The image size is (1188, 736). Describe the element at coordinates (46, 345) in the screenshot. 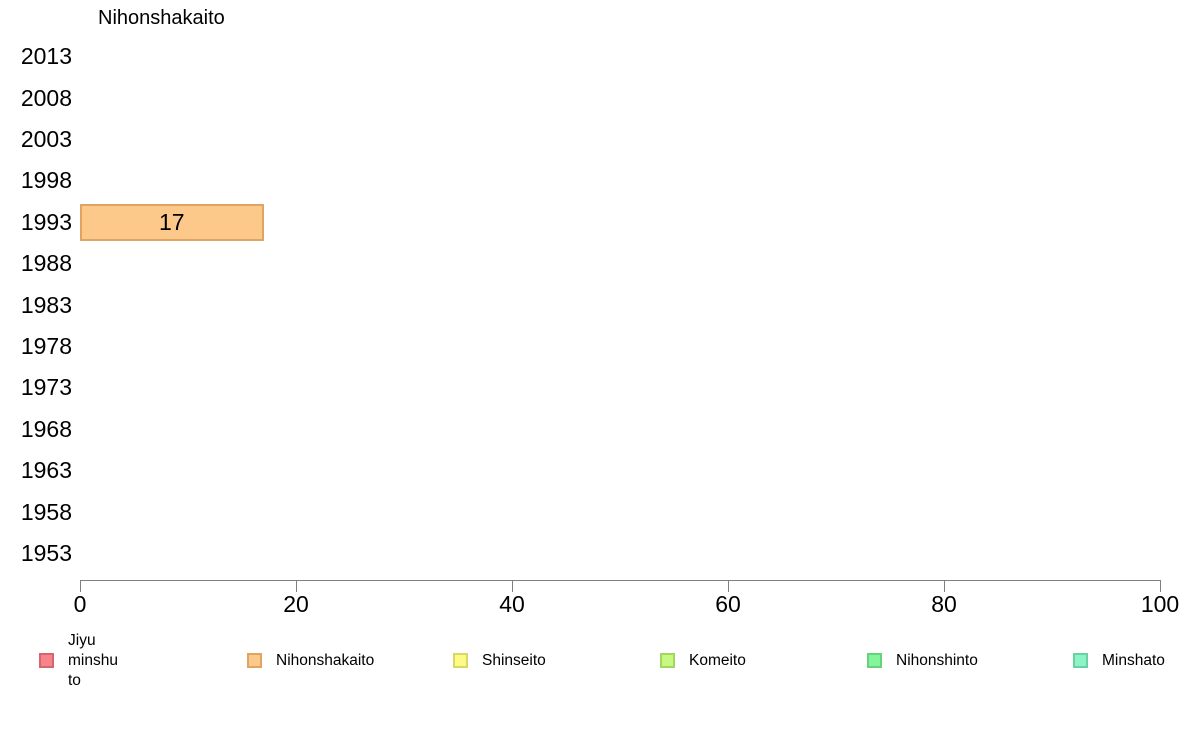

I see `y-axis-label: 1978` at that location.